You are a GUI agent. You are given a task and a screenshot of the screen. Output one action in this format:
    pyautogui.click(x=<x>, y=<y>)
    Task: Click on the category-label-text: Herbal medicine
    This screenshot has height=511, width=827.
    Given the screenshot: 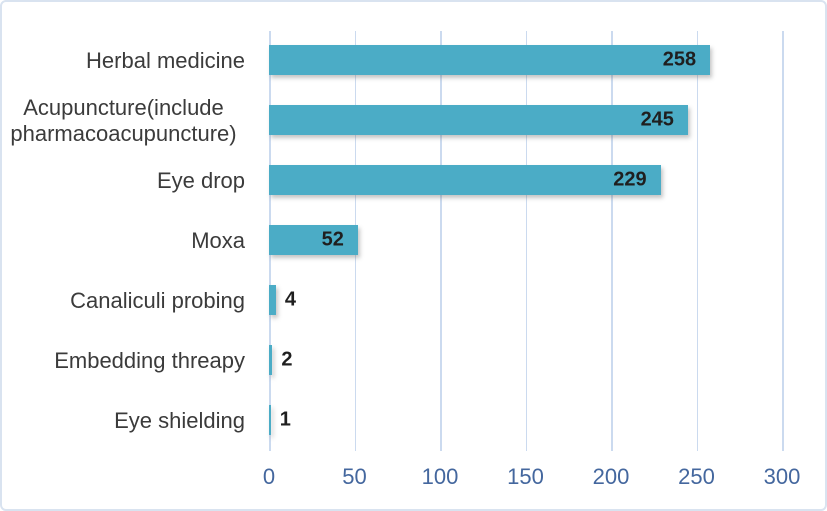 What is the action you would take?
    pyautogui.click(x=165, y=60)
    